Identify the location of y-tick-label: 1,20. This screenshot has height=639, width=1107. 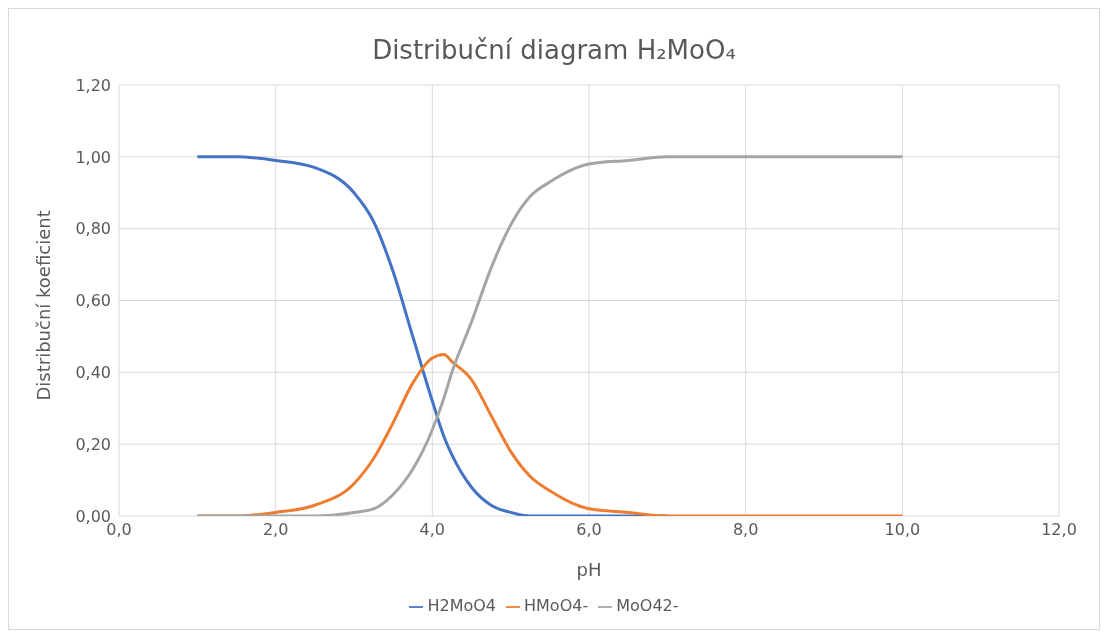
(93, 85).